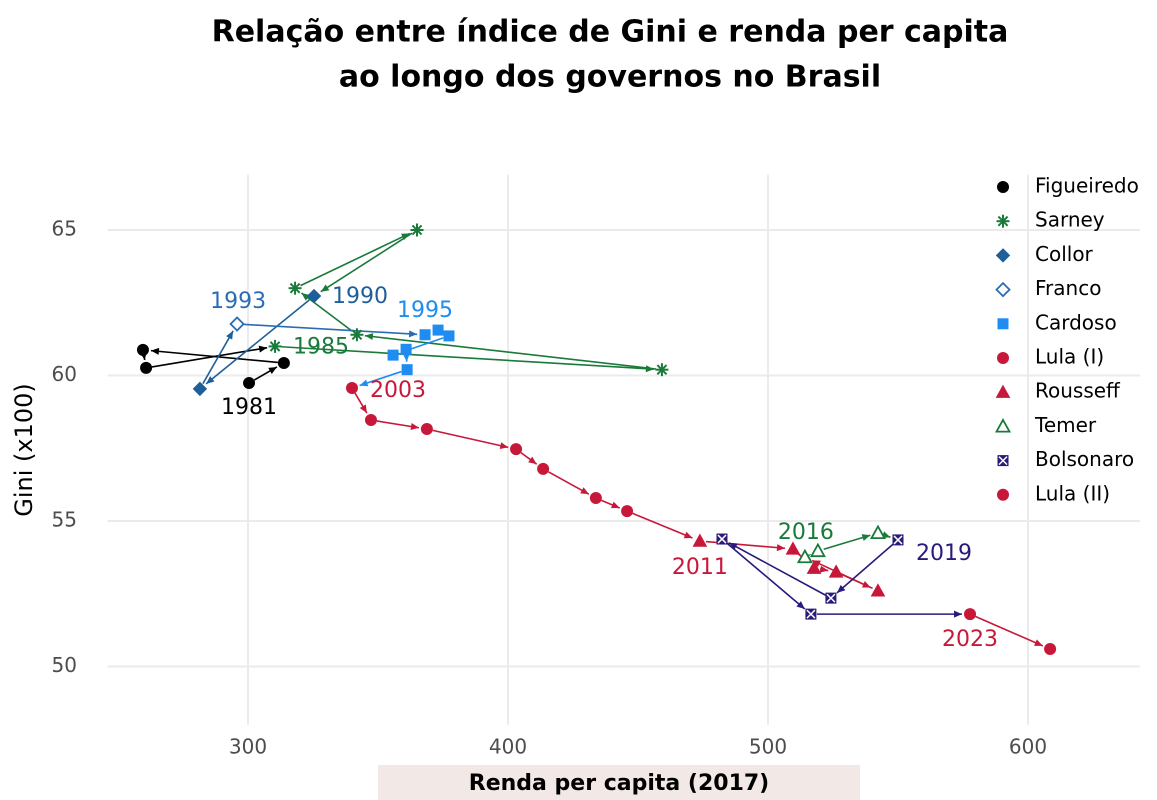 The height and width of the screenshot is (800, 1157). What do you see at coordinates (1078, 391) in the screenshot?
I see `legend-label: Rousseff` at bounding box center [1078, 391].